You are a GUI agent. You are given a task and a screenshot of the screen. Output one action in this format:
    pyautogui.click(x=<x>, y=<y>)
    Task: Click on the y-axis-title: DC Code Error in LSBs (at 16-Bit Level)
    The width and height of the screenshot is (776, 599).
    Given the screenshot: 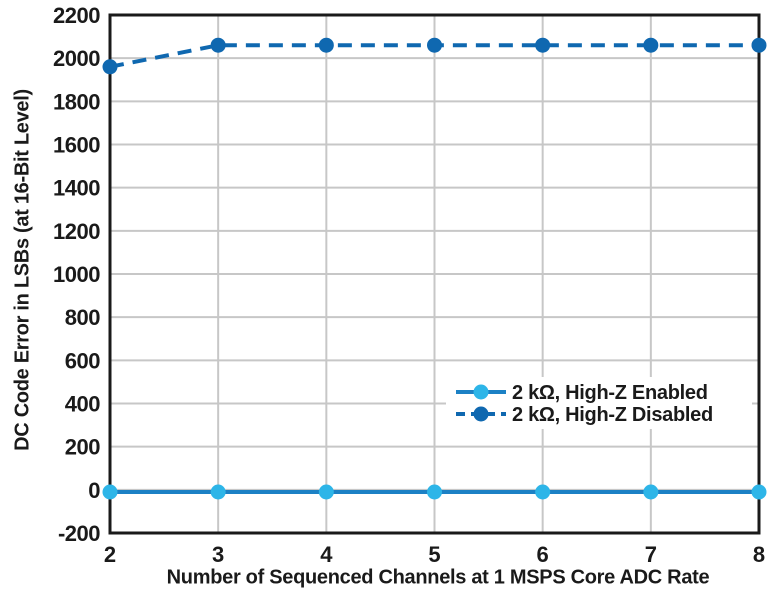 What is the action you would take?
    pyautogui.click(x=22, y=270)
    